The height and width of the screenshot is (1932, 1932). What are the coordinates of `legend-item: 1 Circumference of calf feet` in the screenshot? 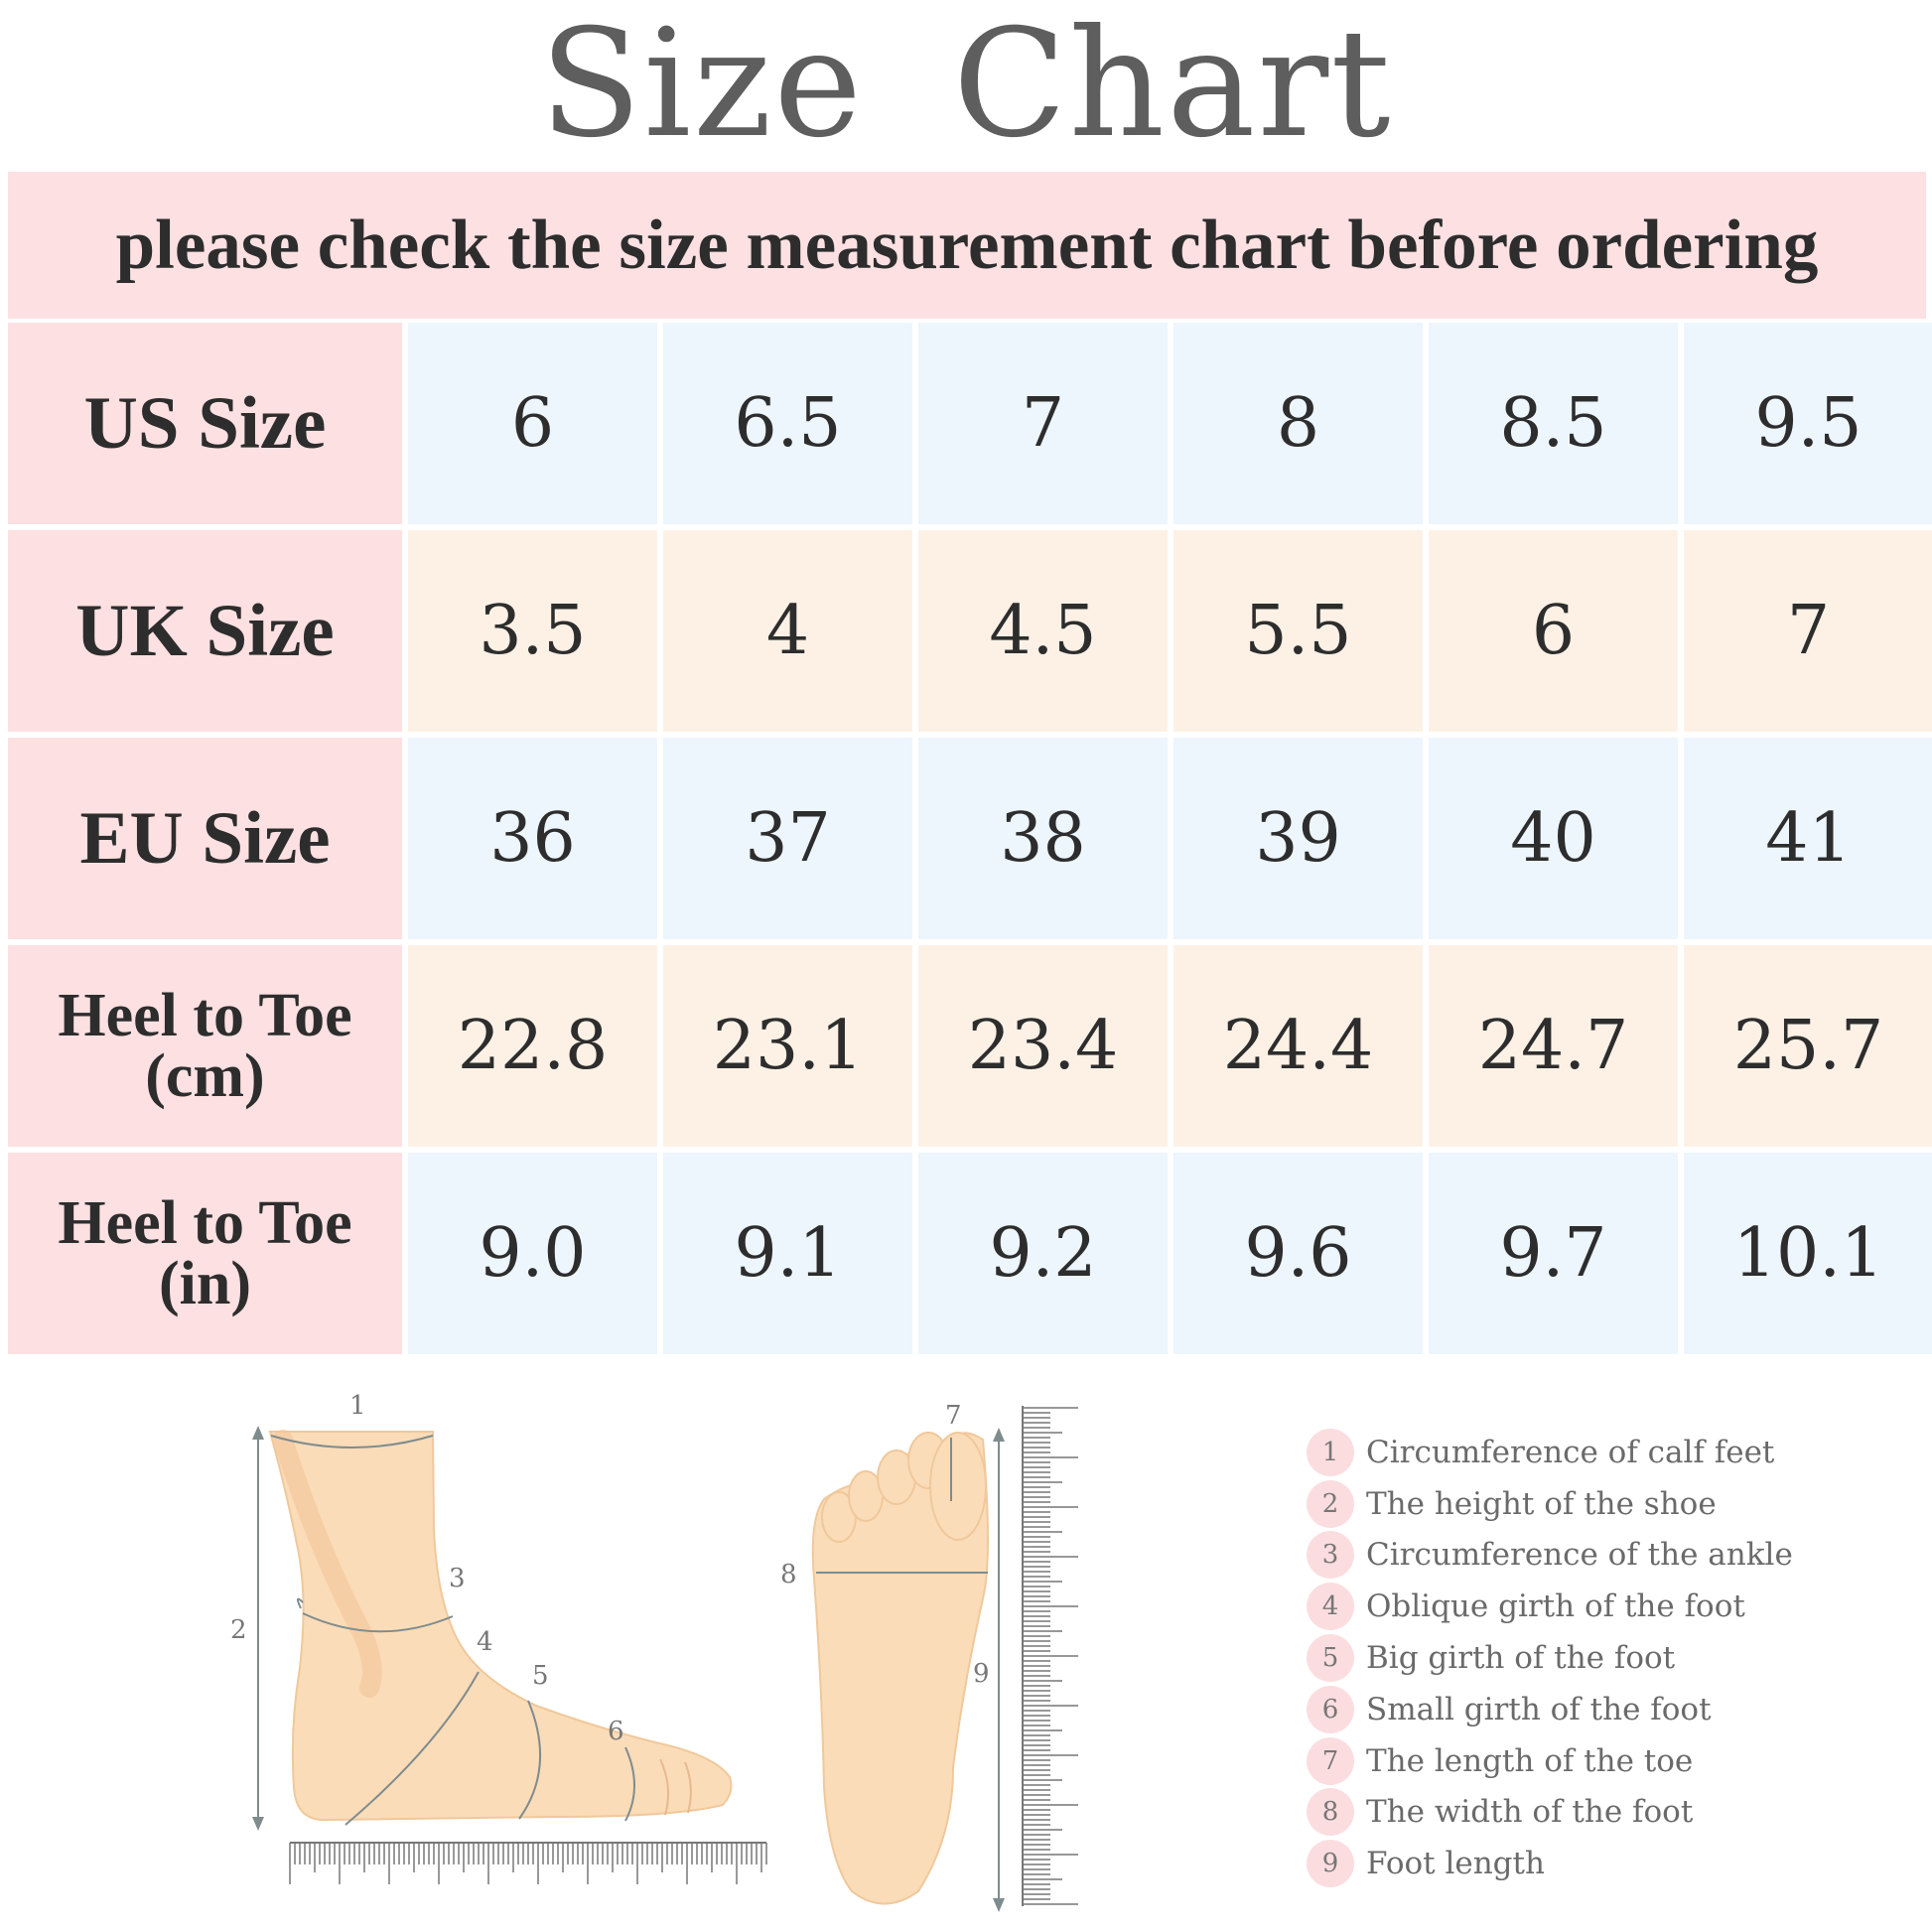 It's located at (1610, 1453).